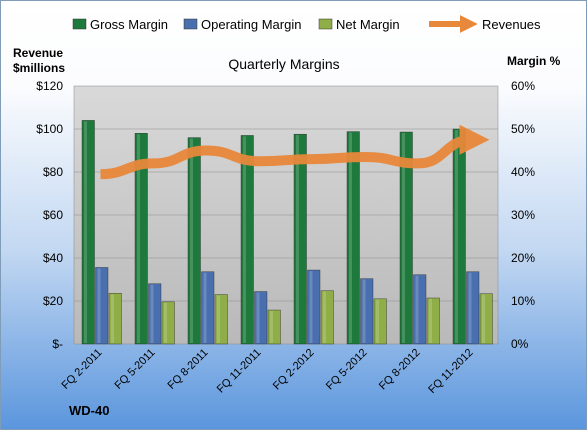 The height and width of the screenshot is (430, 587). Describe the element at coordinates (520, 344) in the screenshot. I see `right-tick-label: 0%` at that location.